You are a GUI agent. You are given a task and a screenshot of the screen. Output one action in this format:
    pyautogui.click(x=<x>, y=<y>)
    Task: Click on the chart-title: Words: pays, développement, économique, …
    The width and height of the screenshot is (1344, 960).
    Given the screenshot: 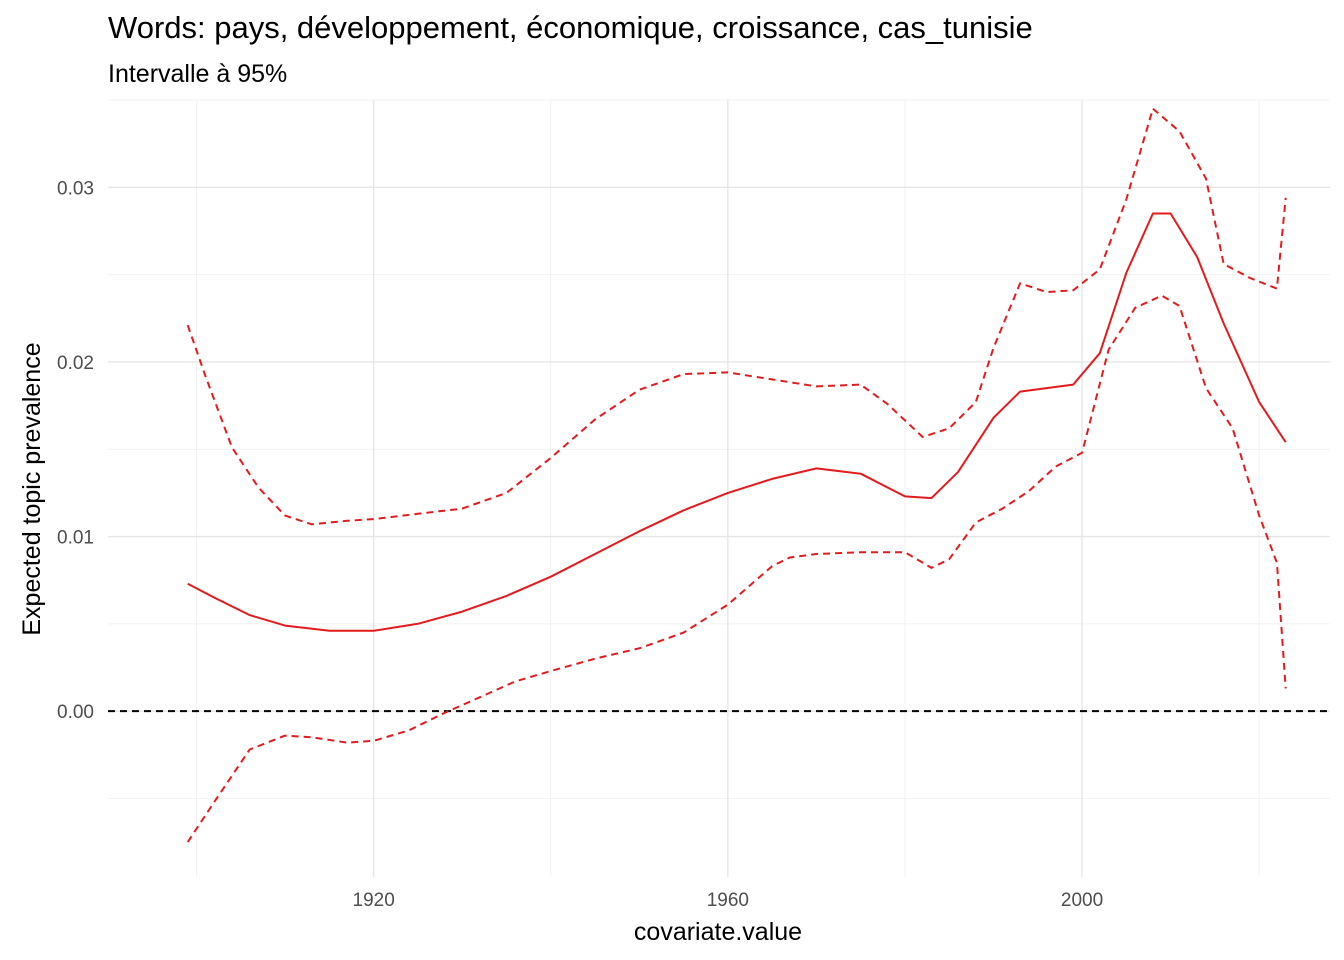 What is the action you would take?
    pyautogui.click(x=570, y=27)
    